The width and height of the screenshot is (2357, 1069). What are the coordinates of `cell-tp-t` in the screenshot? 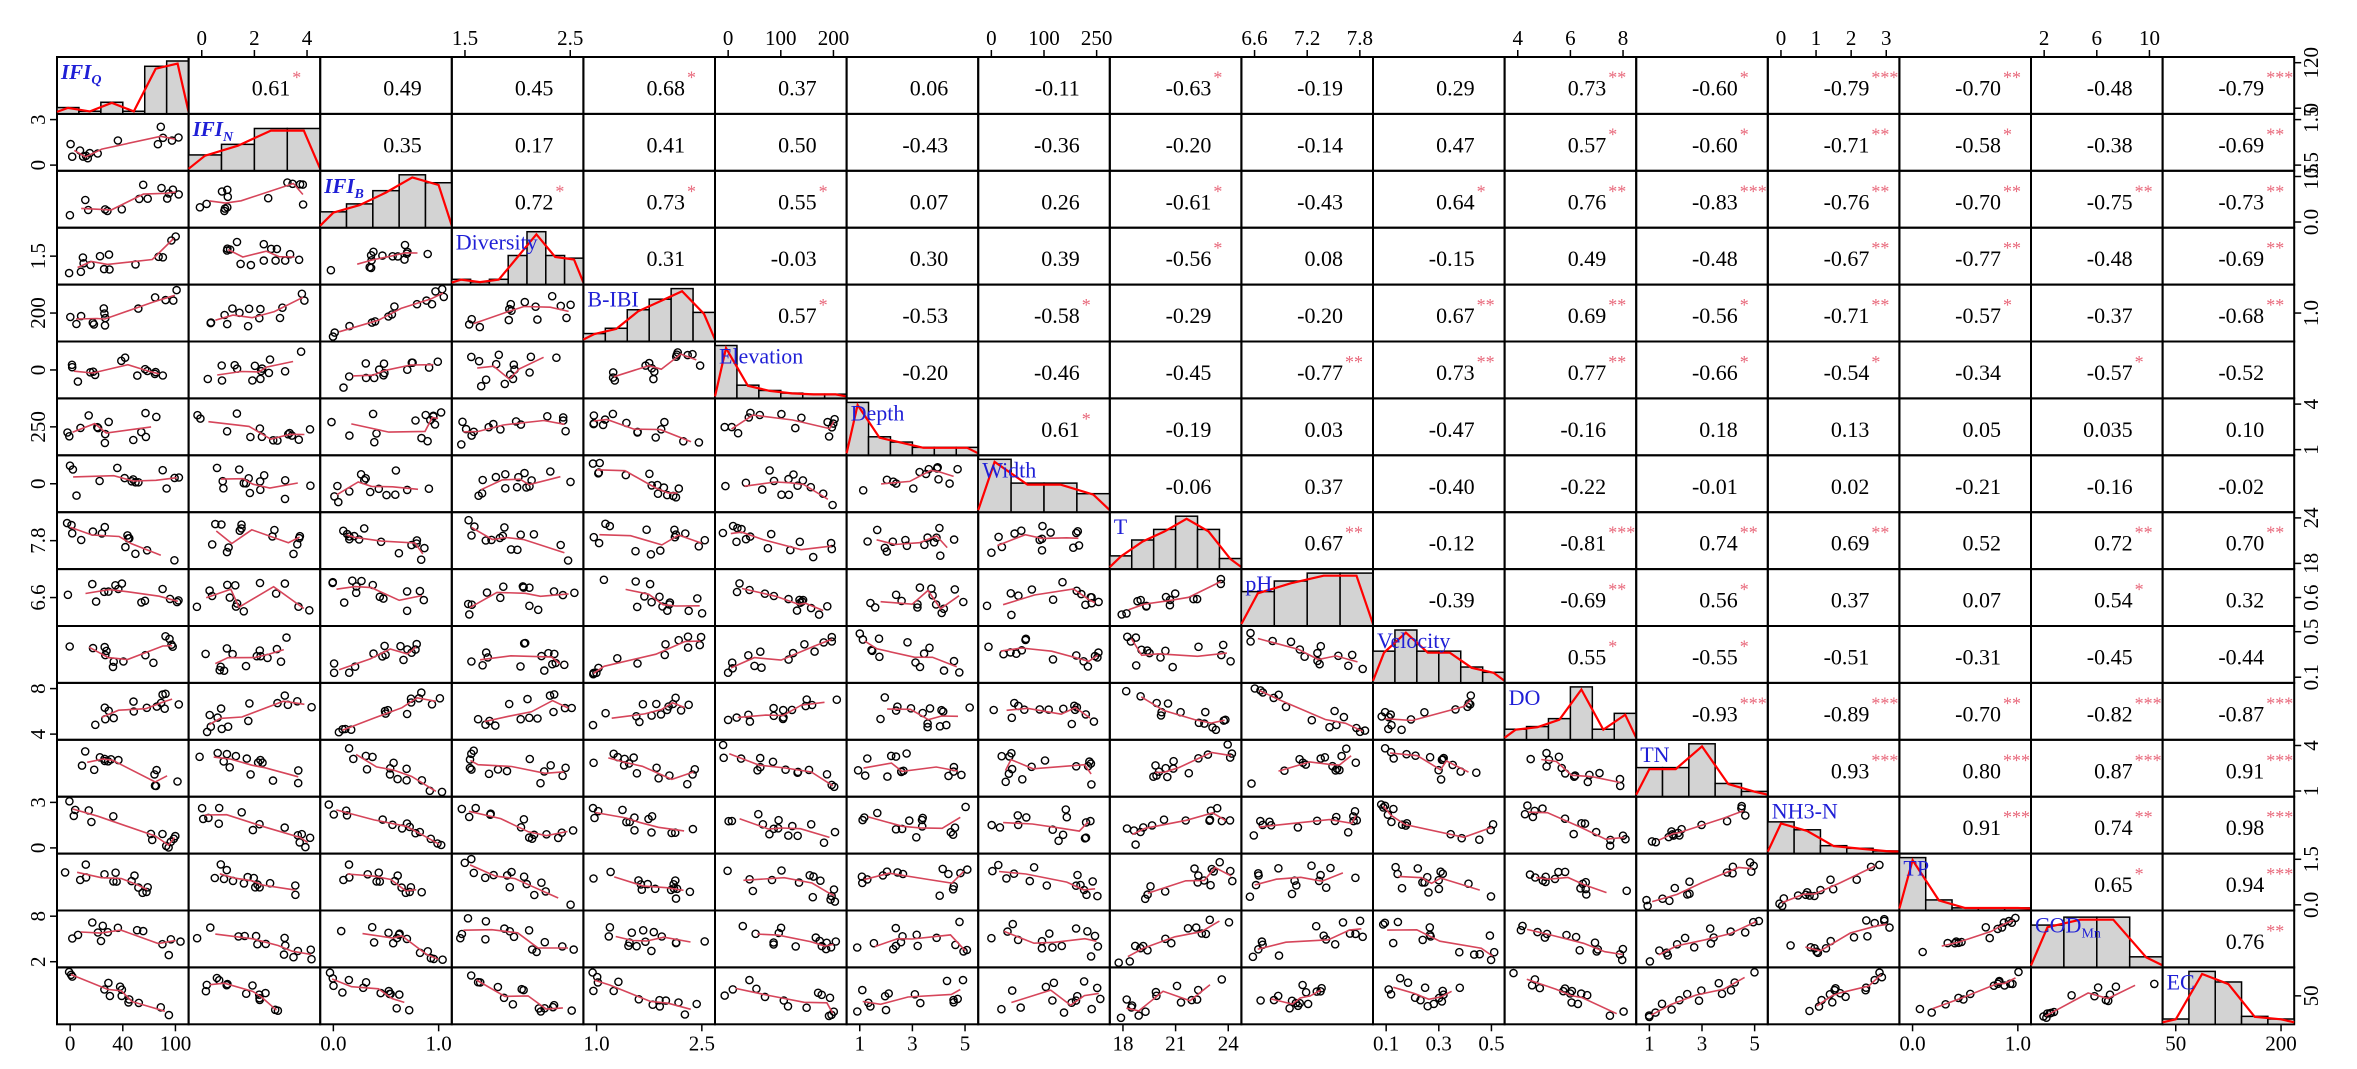 It's located at (1175, 882).